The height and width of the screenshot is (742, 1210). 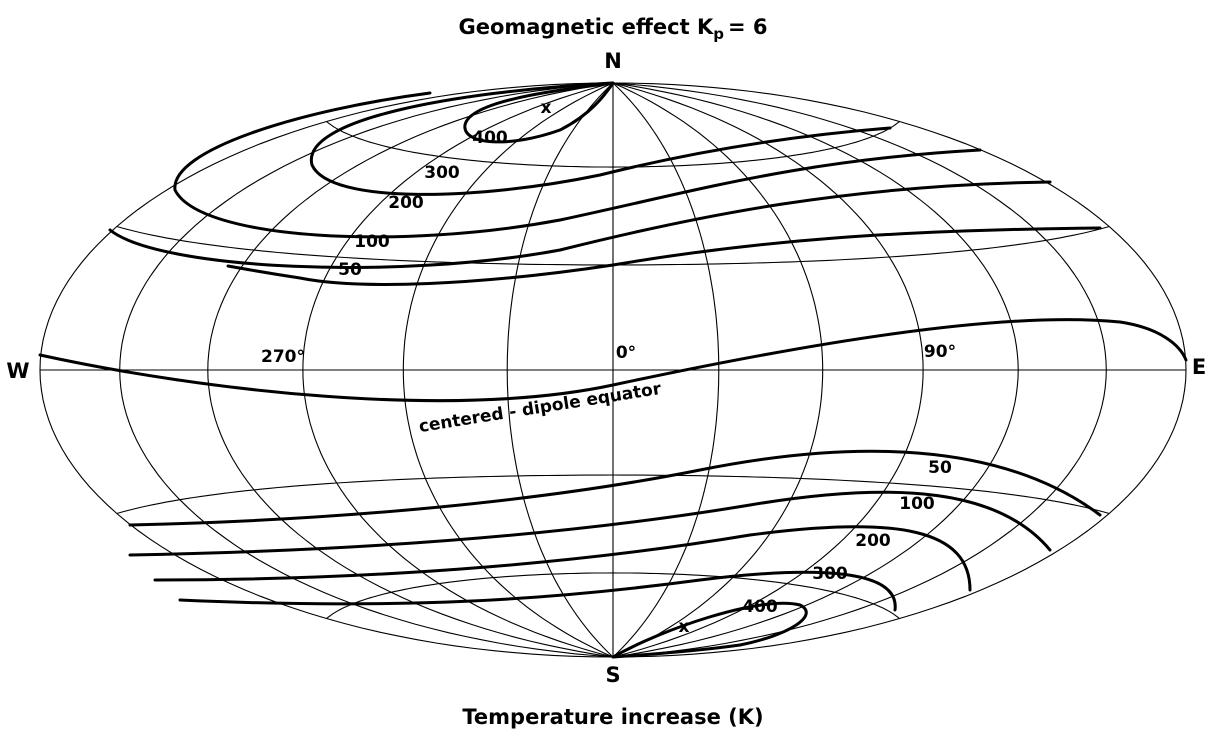 What do you see at coordinates (612, 675) in the screenshot?
I see `pole-south: S` at bounding box center [612, 675].